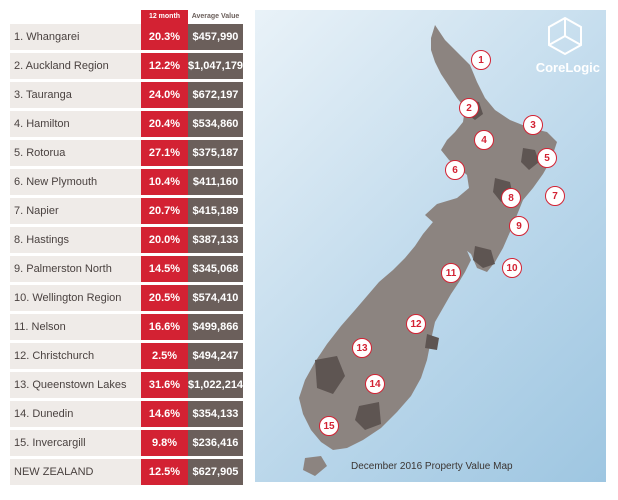 The image size is (618, 500). Describe the element at coordinates (215, 240) in the screenshot. I see `average-value: $387,133` at that location.